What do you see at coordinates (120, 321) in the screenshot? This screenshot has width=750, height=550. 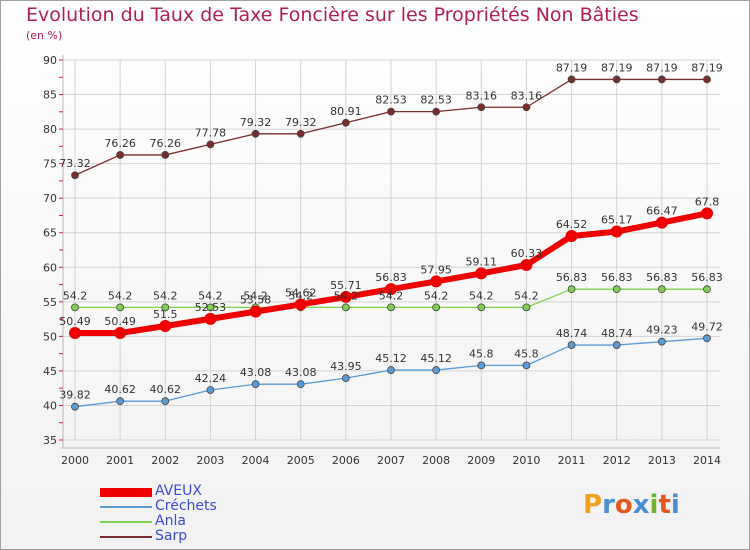 I see `data-label-aveux: 50.49` at bounding box center [120, 321].